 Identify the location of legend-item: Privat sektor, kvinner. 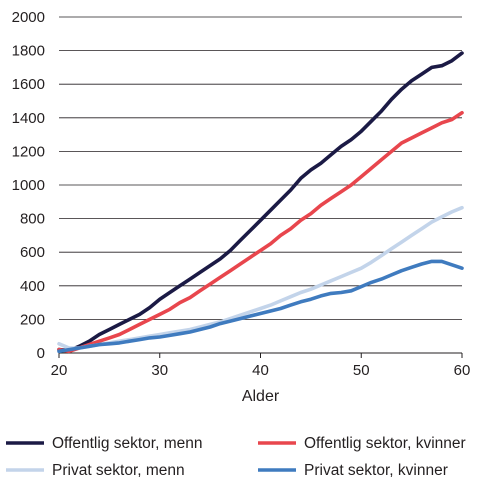
(353, 470).